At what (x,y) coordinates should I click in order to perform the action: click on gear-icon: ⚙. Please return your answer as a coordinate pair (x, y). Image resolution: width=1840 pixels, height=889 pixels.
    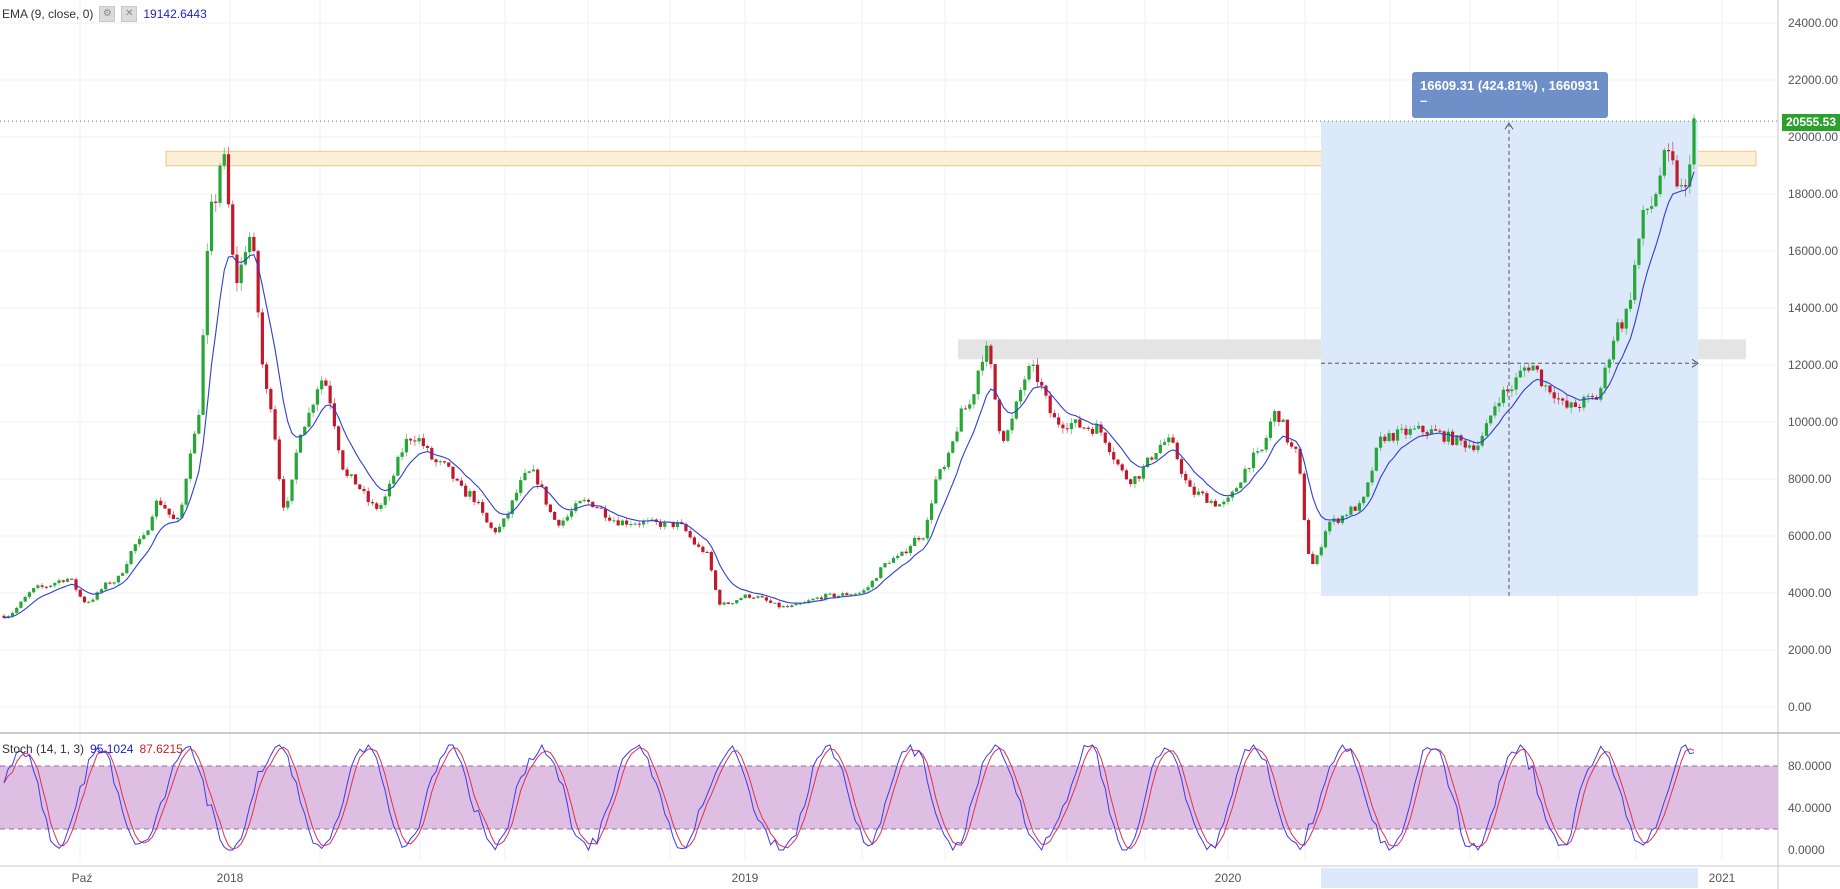
    Looking at the image, I should click on (107, 14).